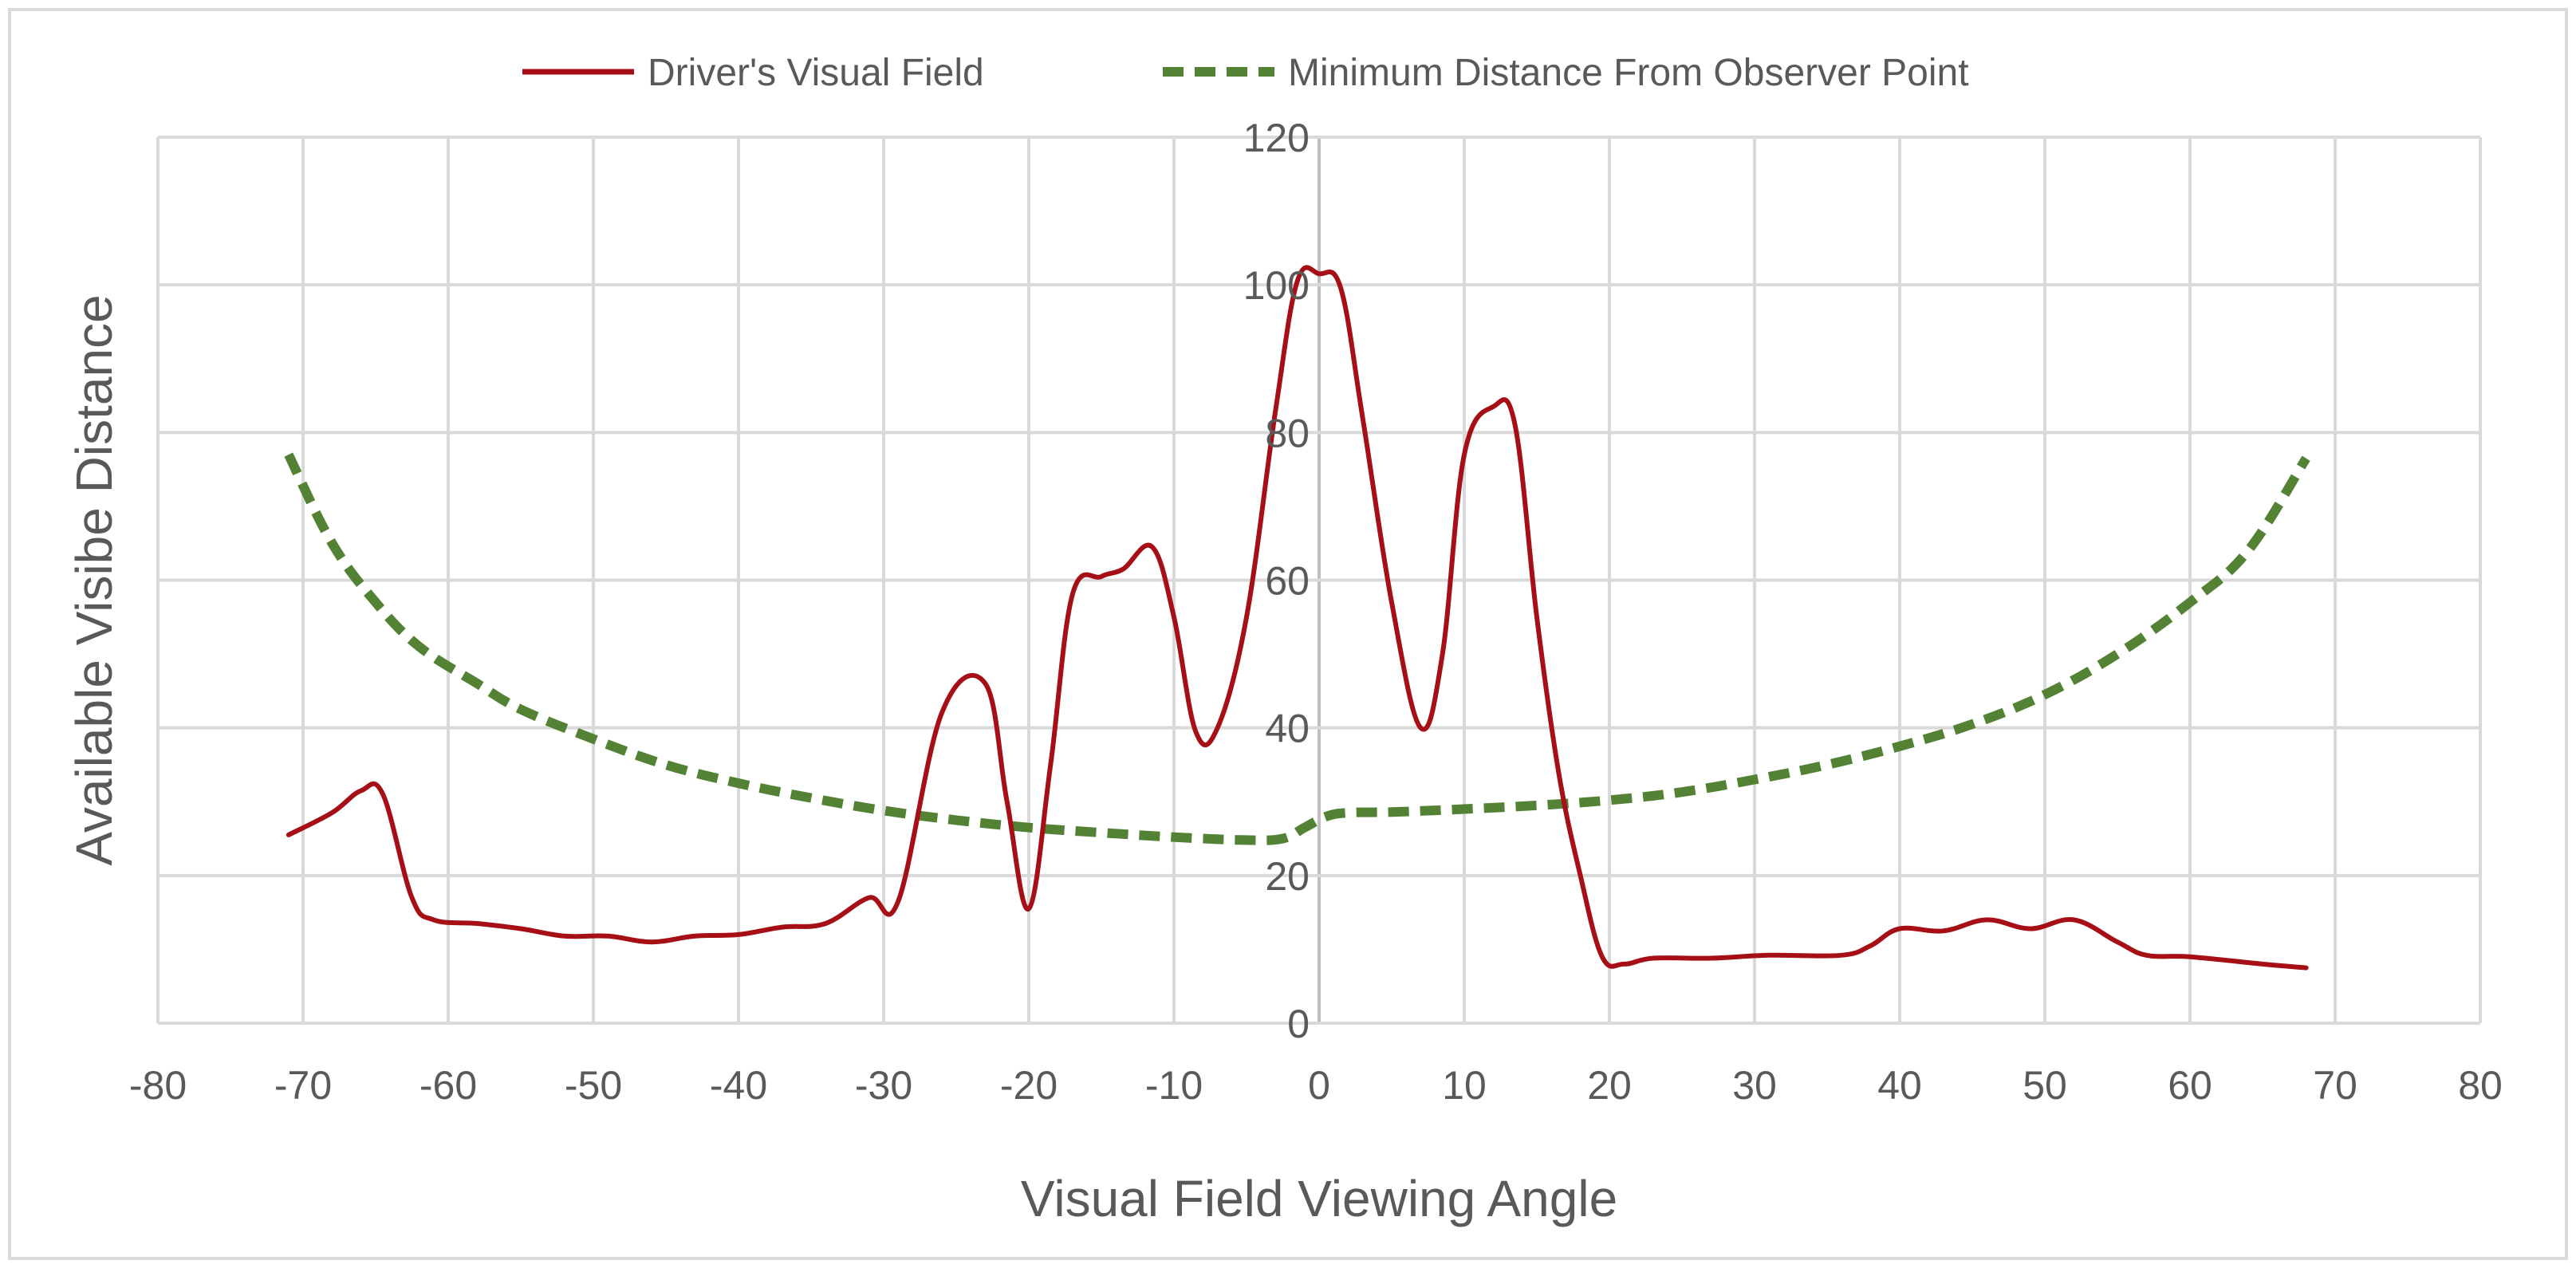 The image size is (2576, 1268). What do you see at coordinates (1287, 433) in the screenshot?
I see `y-tick-label: 80` at bounding box center [1287, 433].